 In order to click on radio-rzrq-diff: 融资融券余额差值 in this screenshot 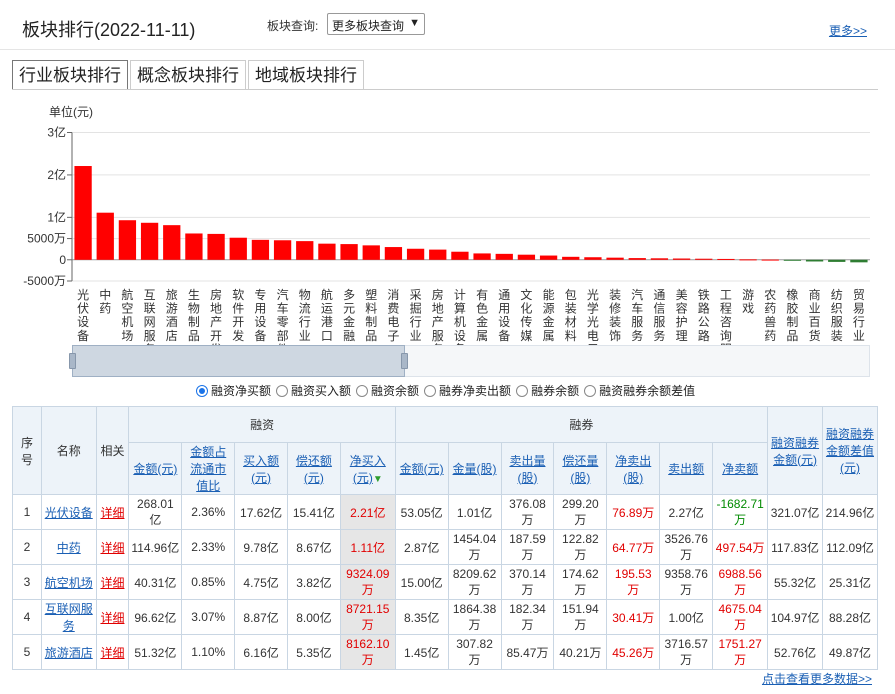, I will do `click(639, 390)`.